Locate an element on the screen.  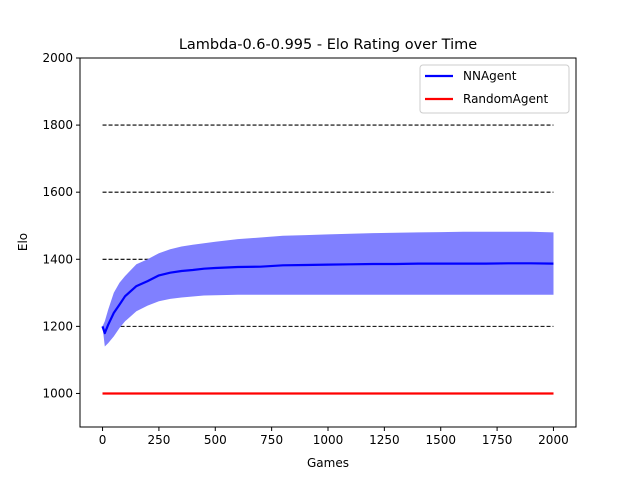
x-tick-label: 2000 is located at coordinates (553, 440).